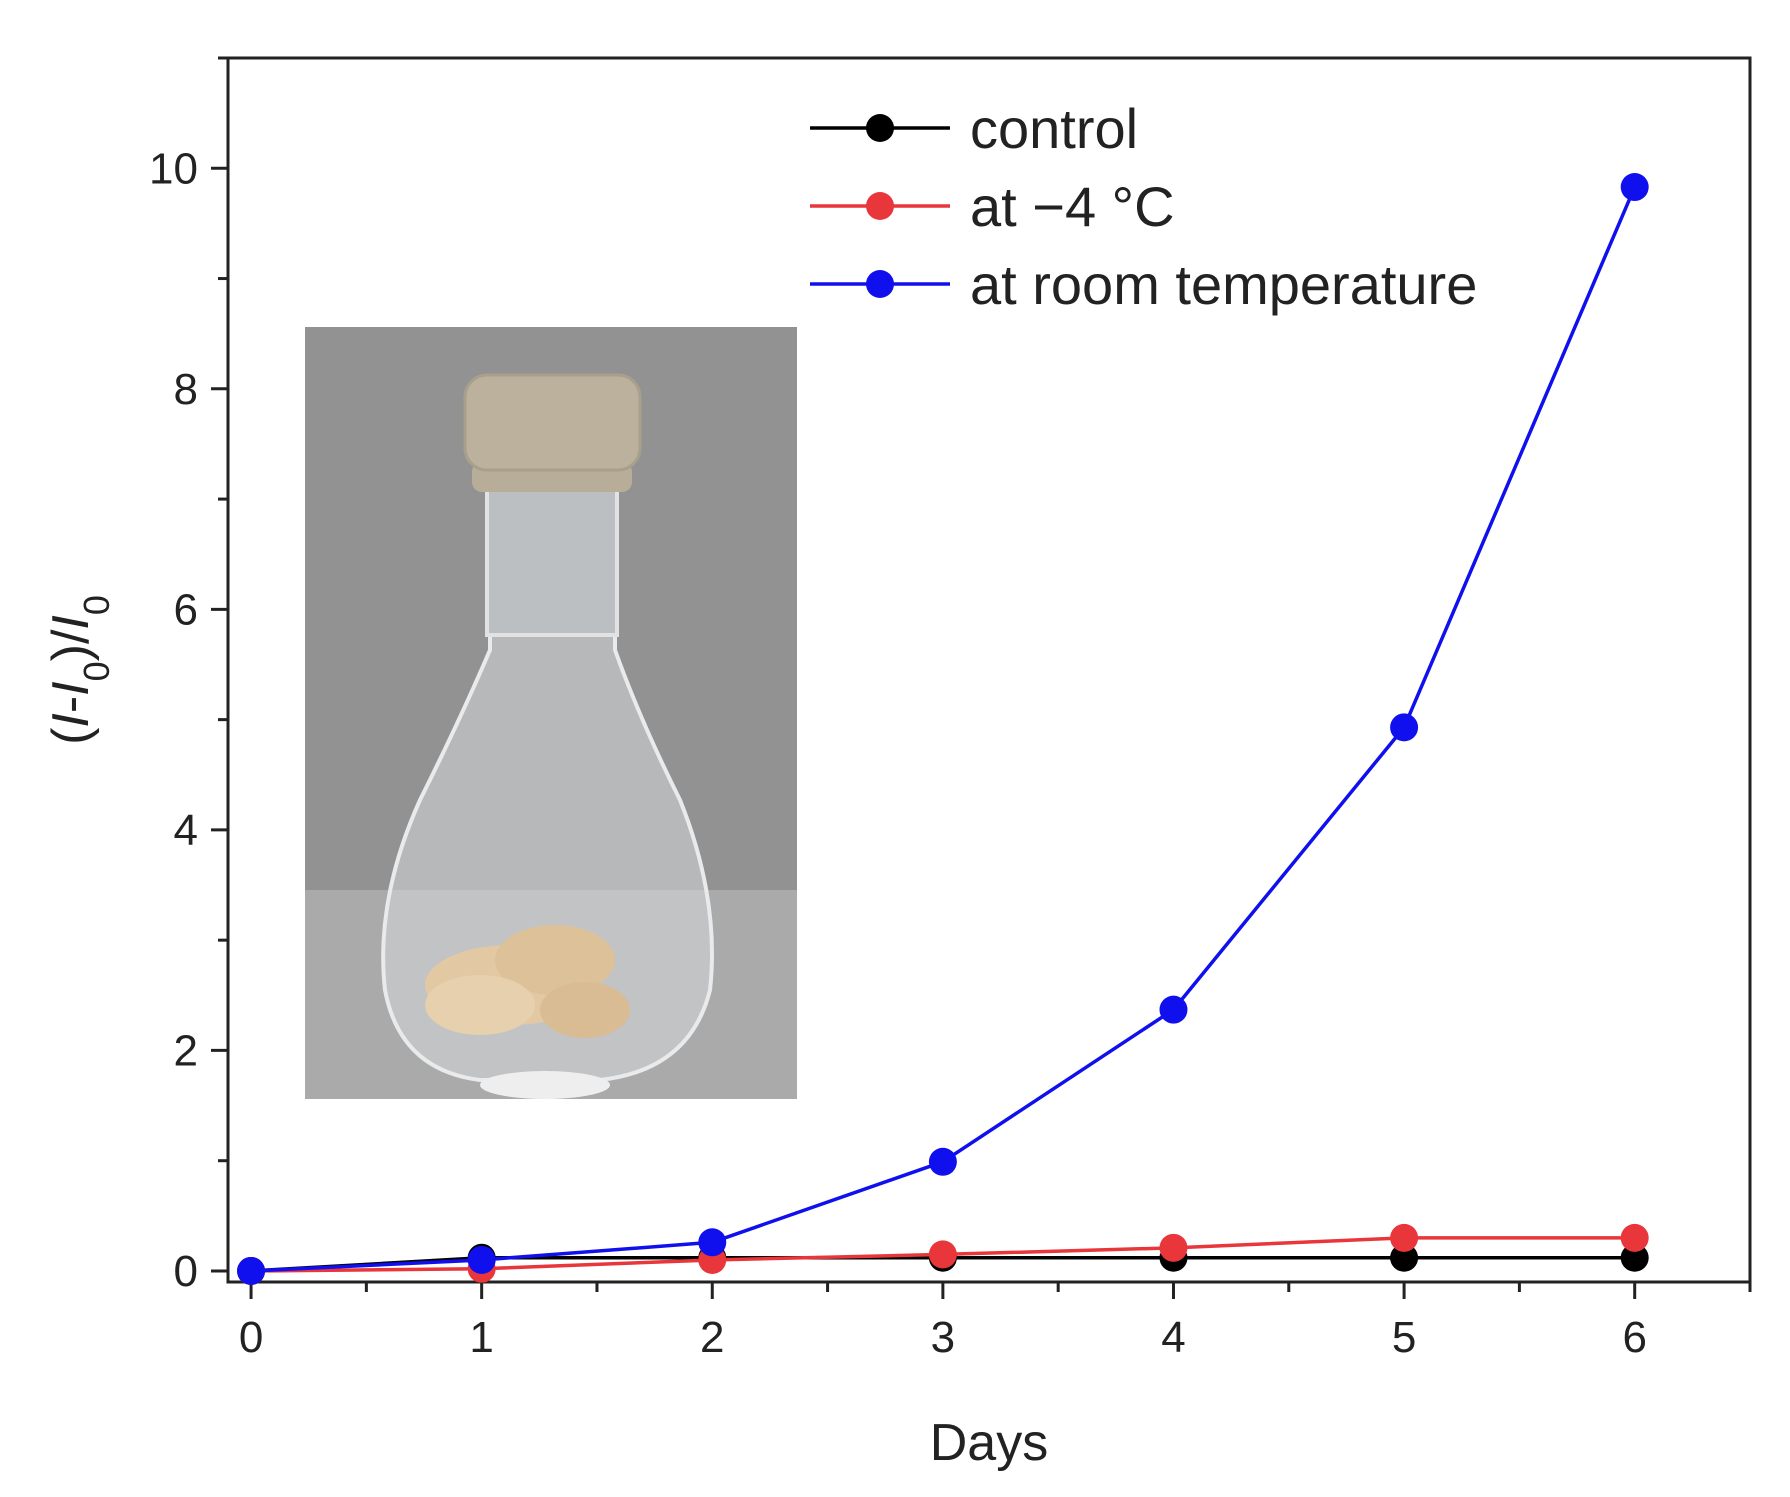 The height and width of the screenshot is (1497, 1790). Describe the element at coordinates (943, 1337) in the screenshot. I see `x-tick-label: 3` at that location.